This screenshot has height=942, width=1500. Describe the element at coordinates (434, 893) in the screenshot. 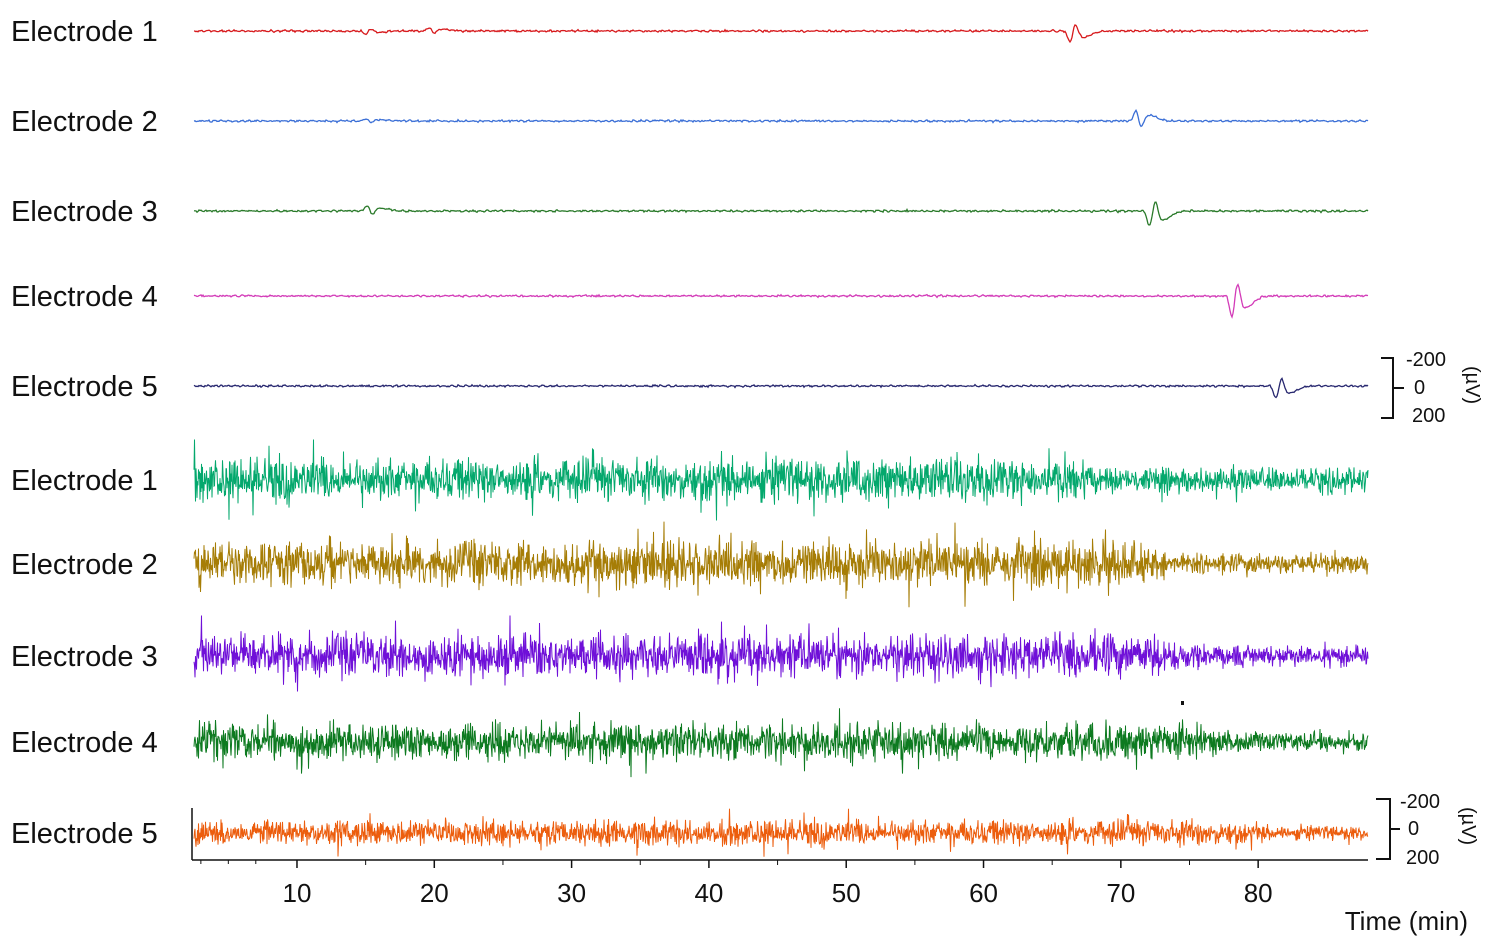

I see `x-tick-label: 20` at that location.